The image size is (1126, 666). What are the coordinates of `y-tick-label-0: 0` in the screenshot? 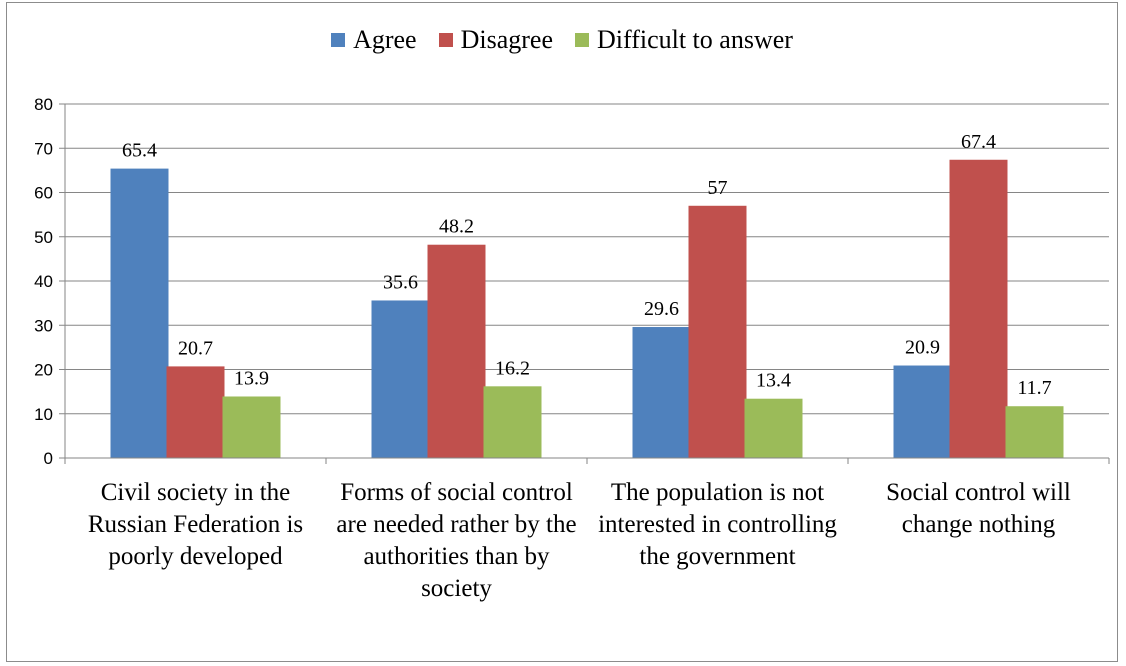 It's located at (48, 458).